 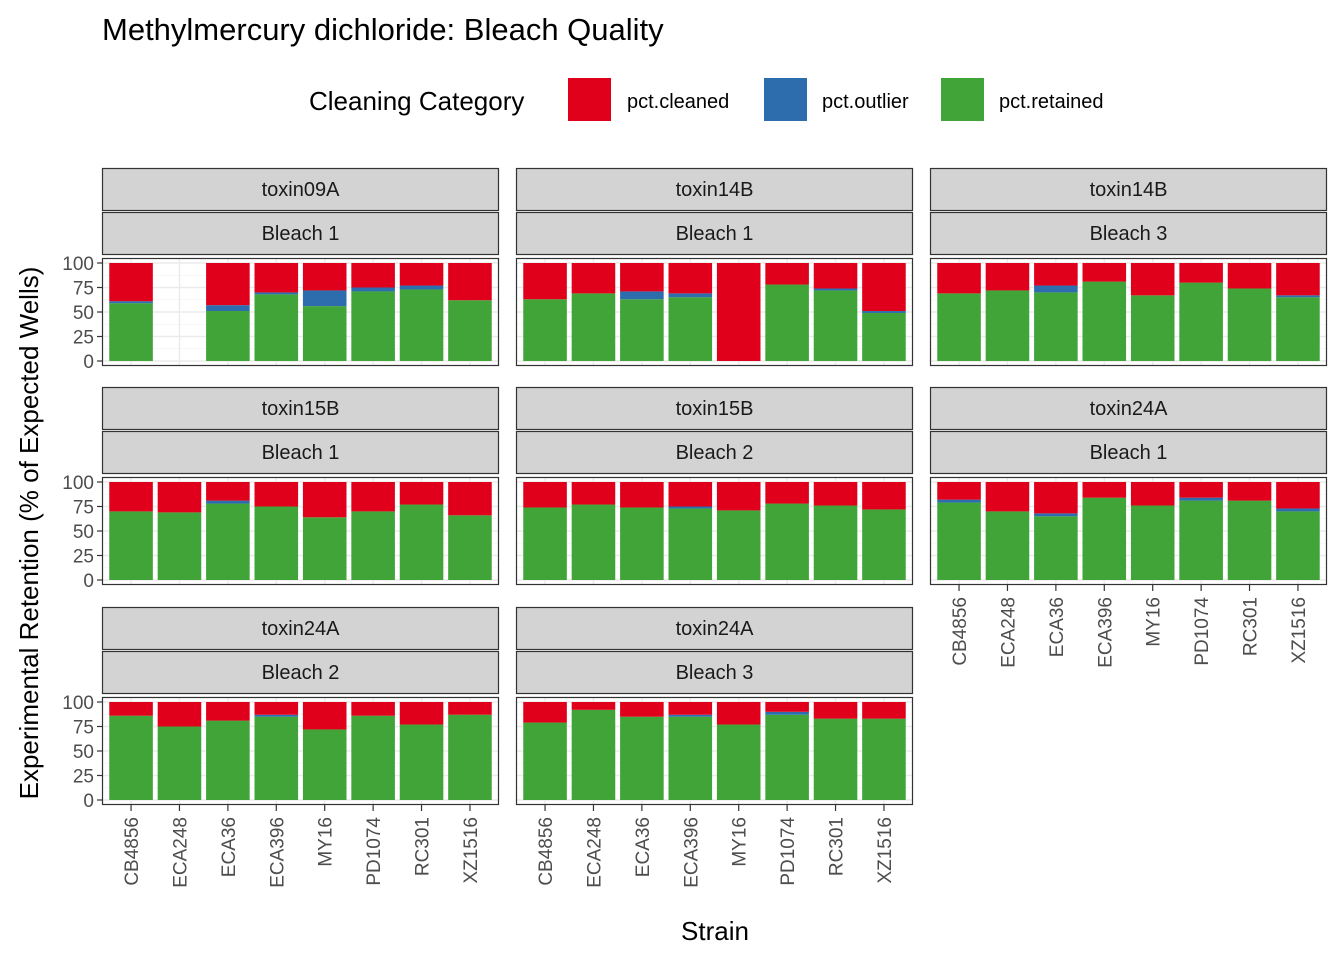 I want to click on x-tick-label: CB4856, so click(x=960, y=631).